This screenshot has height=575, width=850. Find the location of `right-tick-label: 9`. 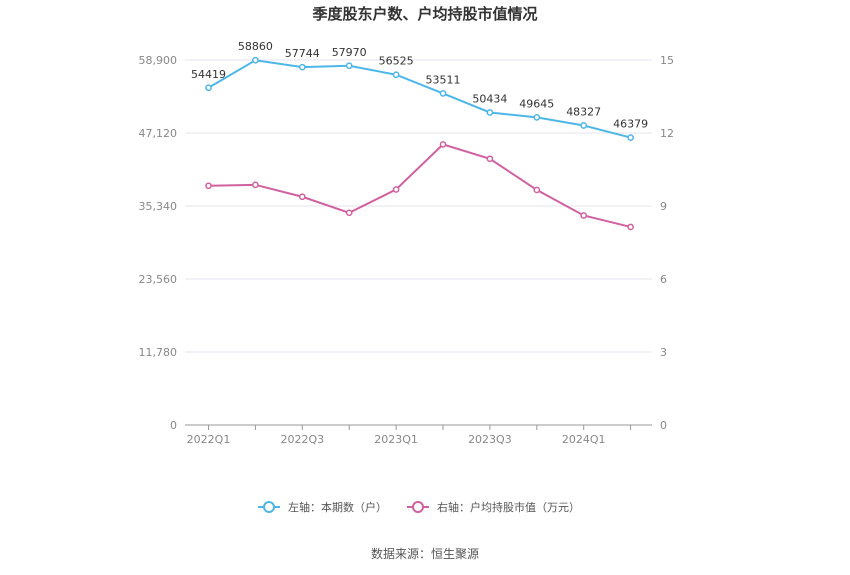

right-tick-label: 9 is located at coordinates (663, 206).